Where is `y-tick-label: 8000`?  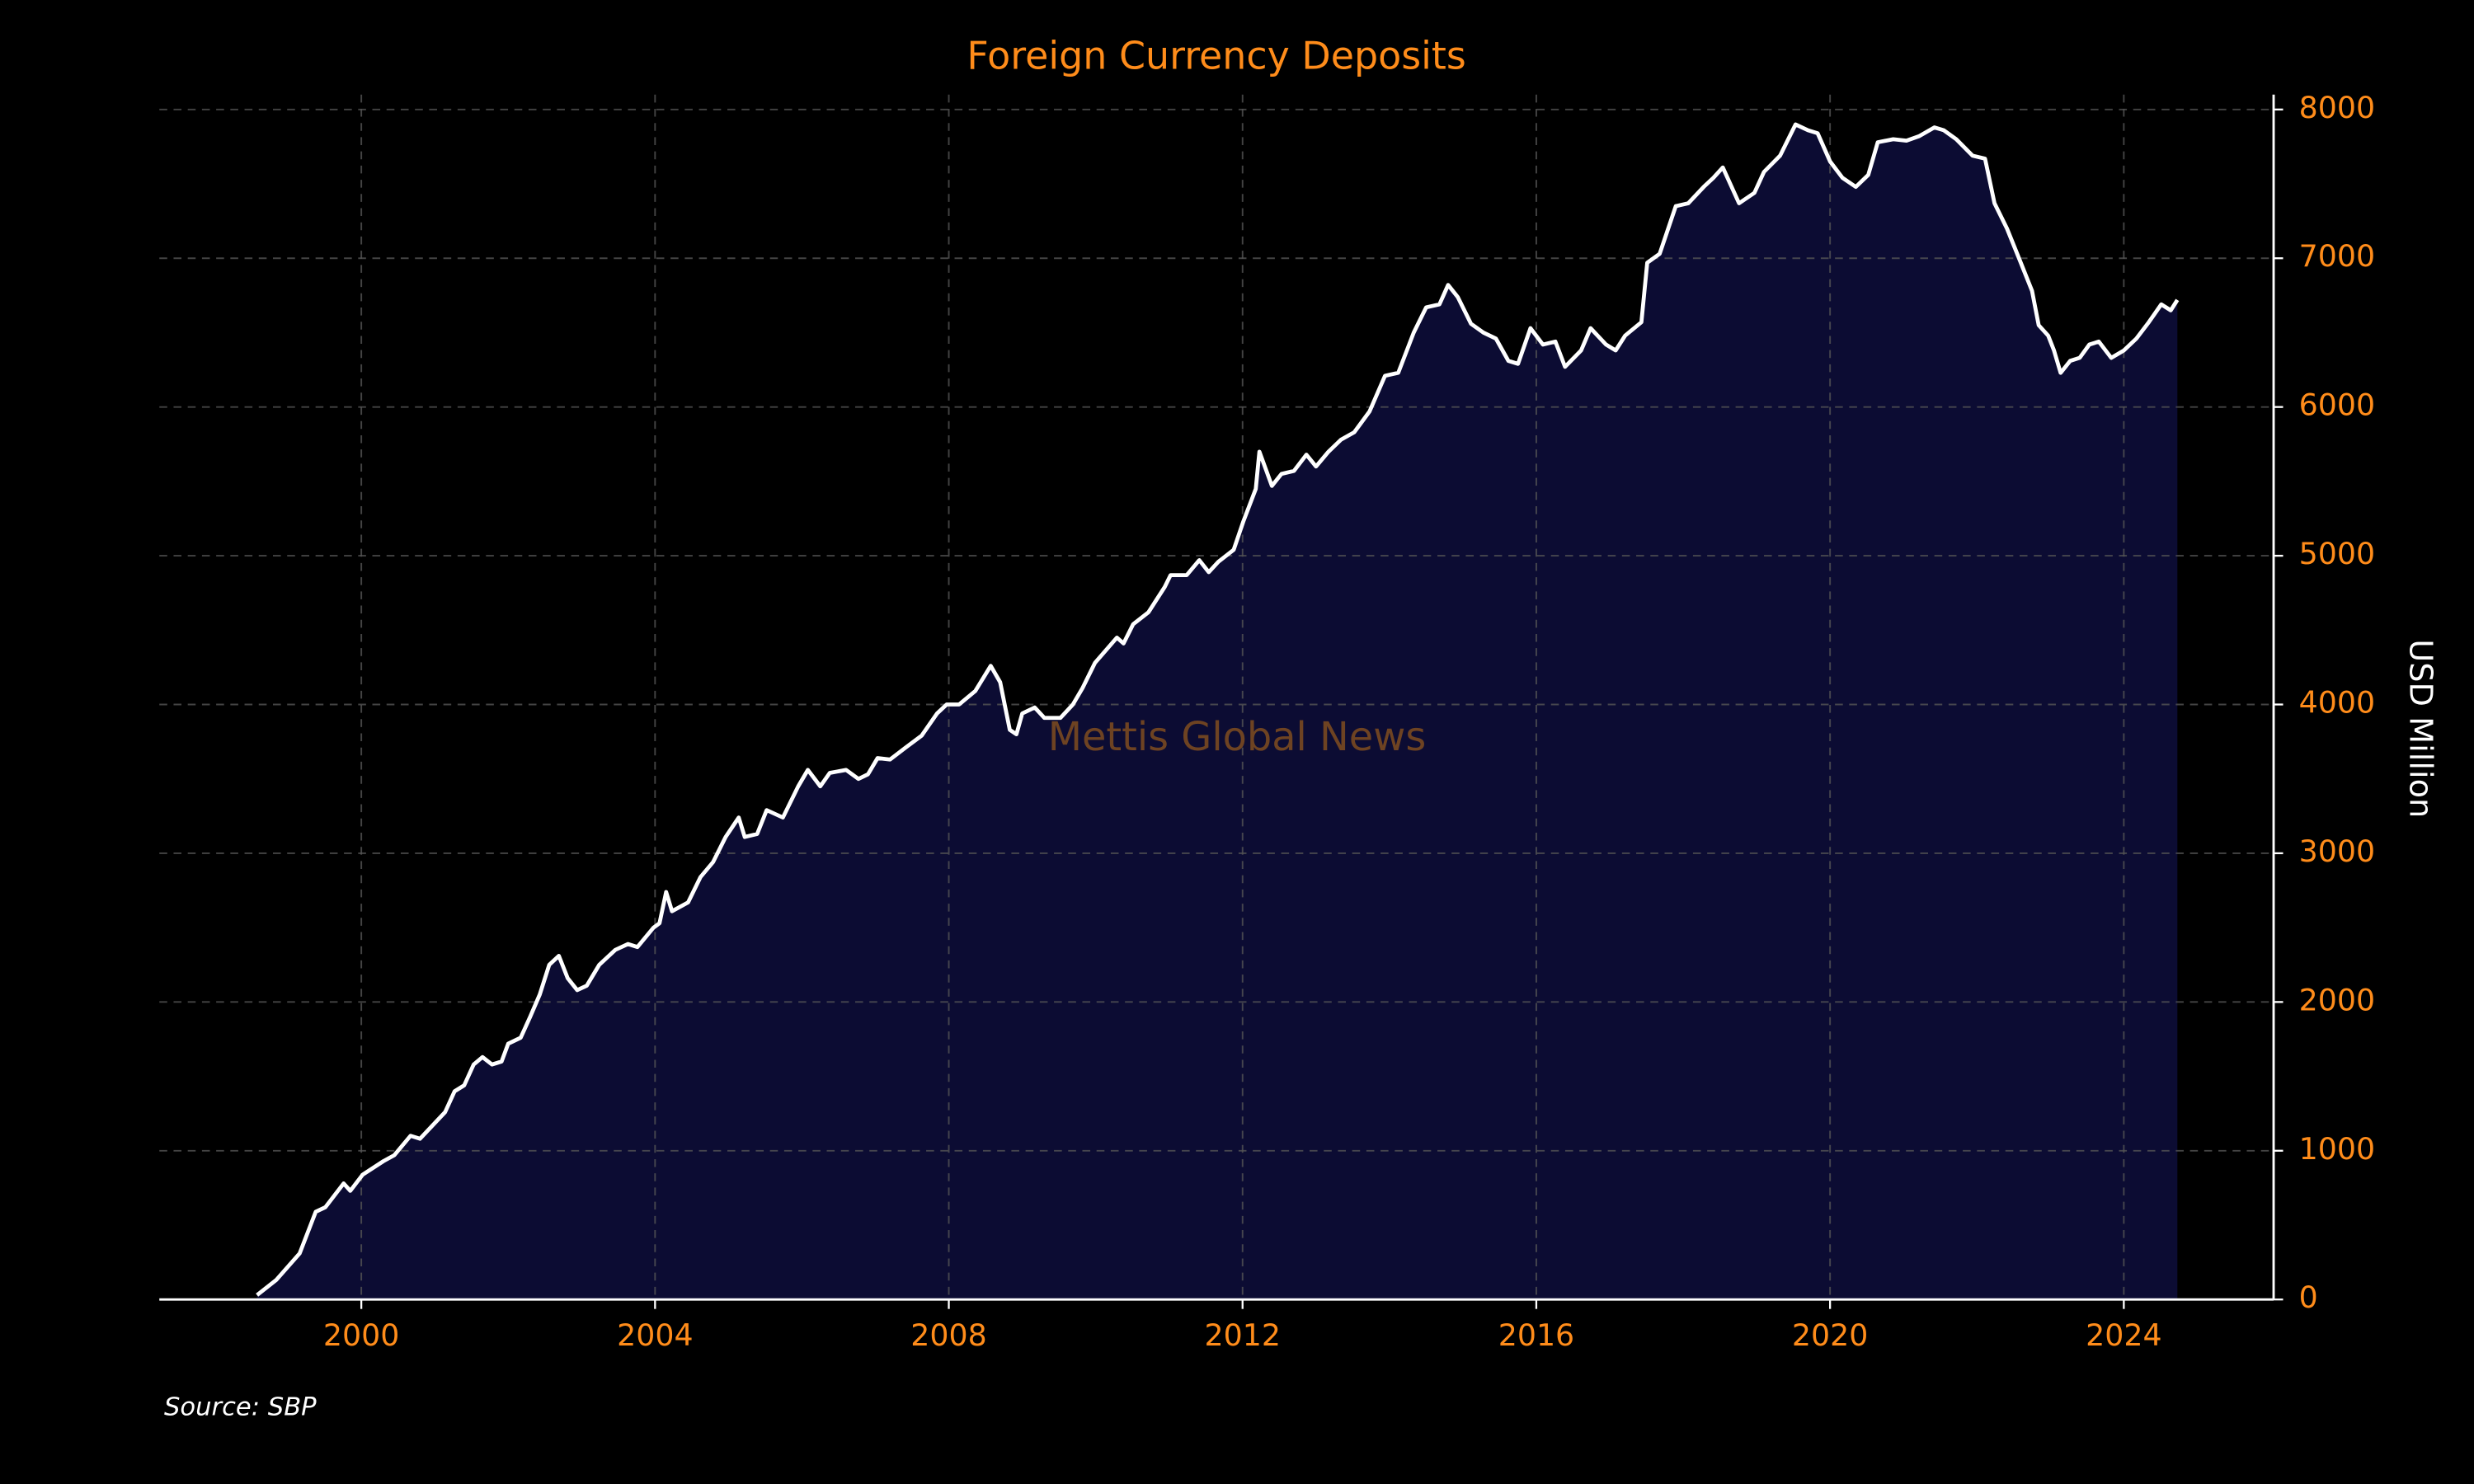 y-tick-label: 8000 is located at coordinates (2337, 107).